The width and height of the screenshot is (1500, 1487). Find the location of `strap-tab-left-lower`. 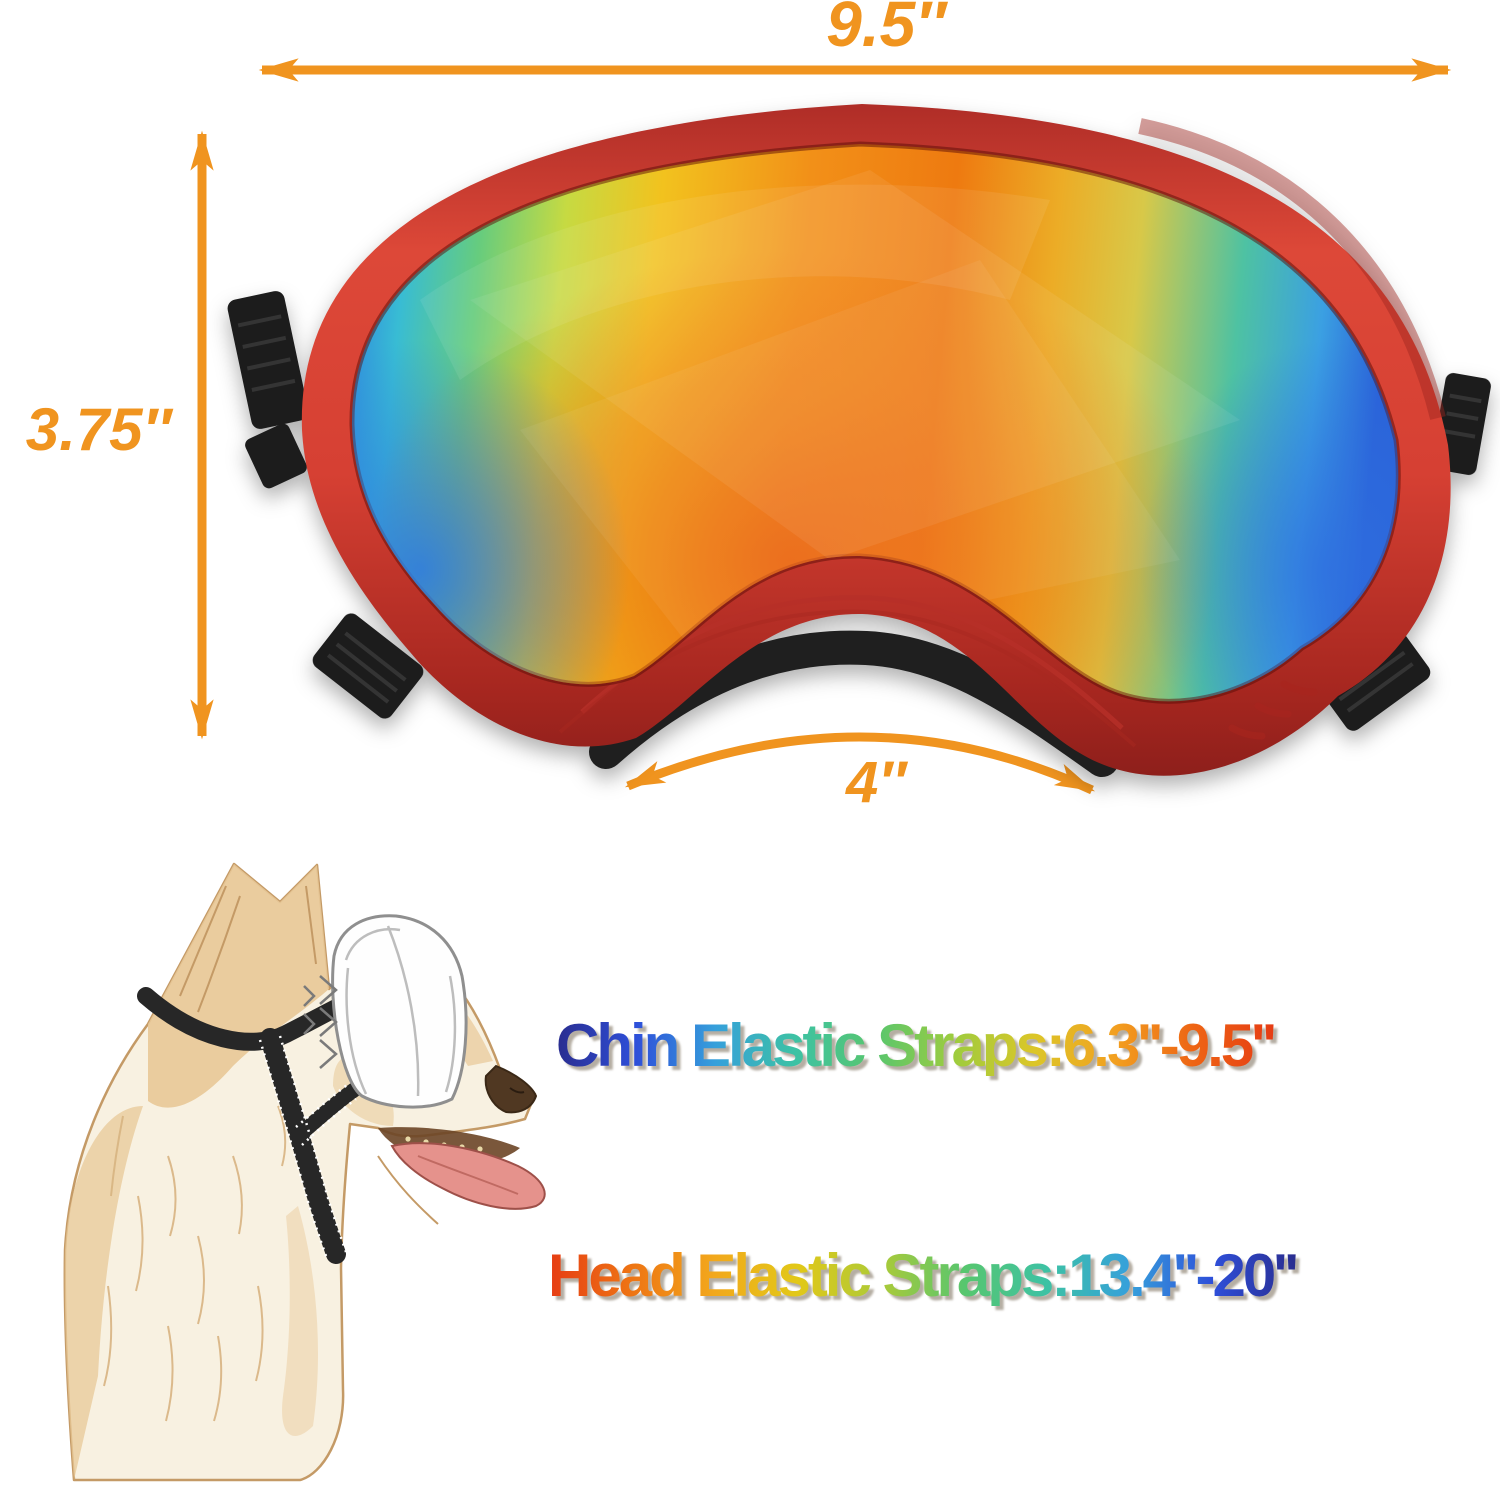

strap-tab-left-lower is located at coordinates (276, 456).